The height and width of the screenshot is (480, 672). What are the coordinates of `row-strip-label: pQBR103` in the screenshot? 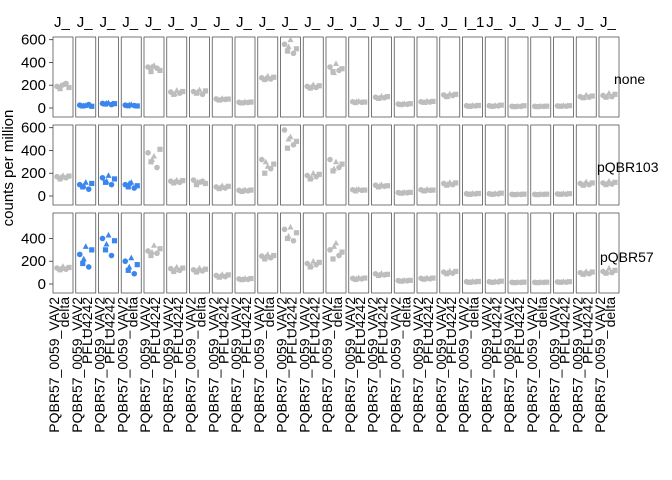 It's located at (628, 167).